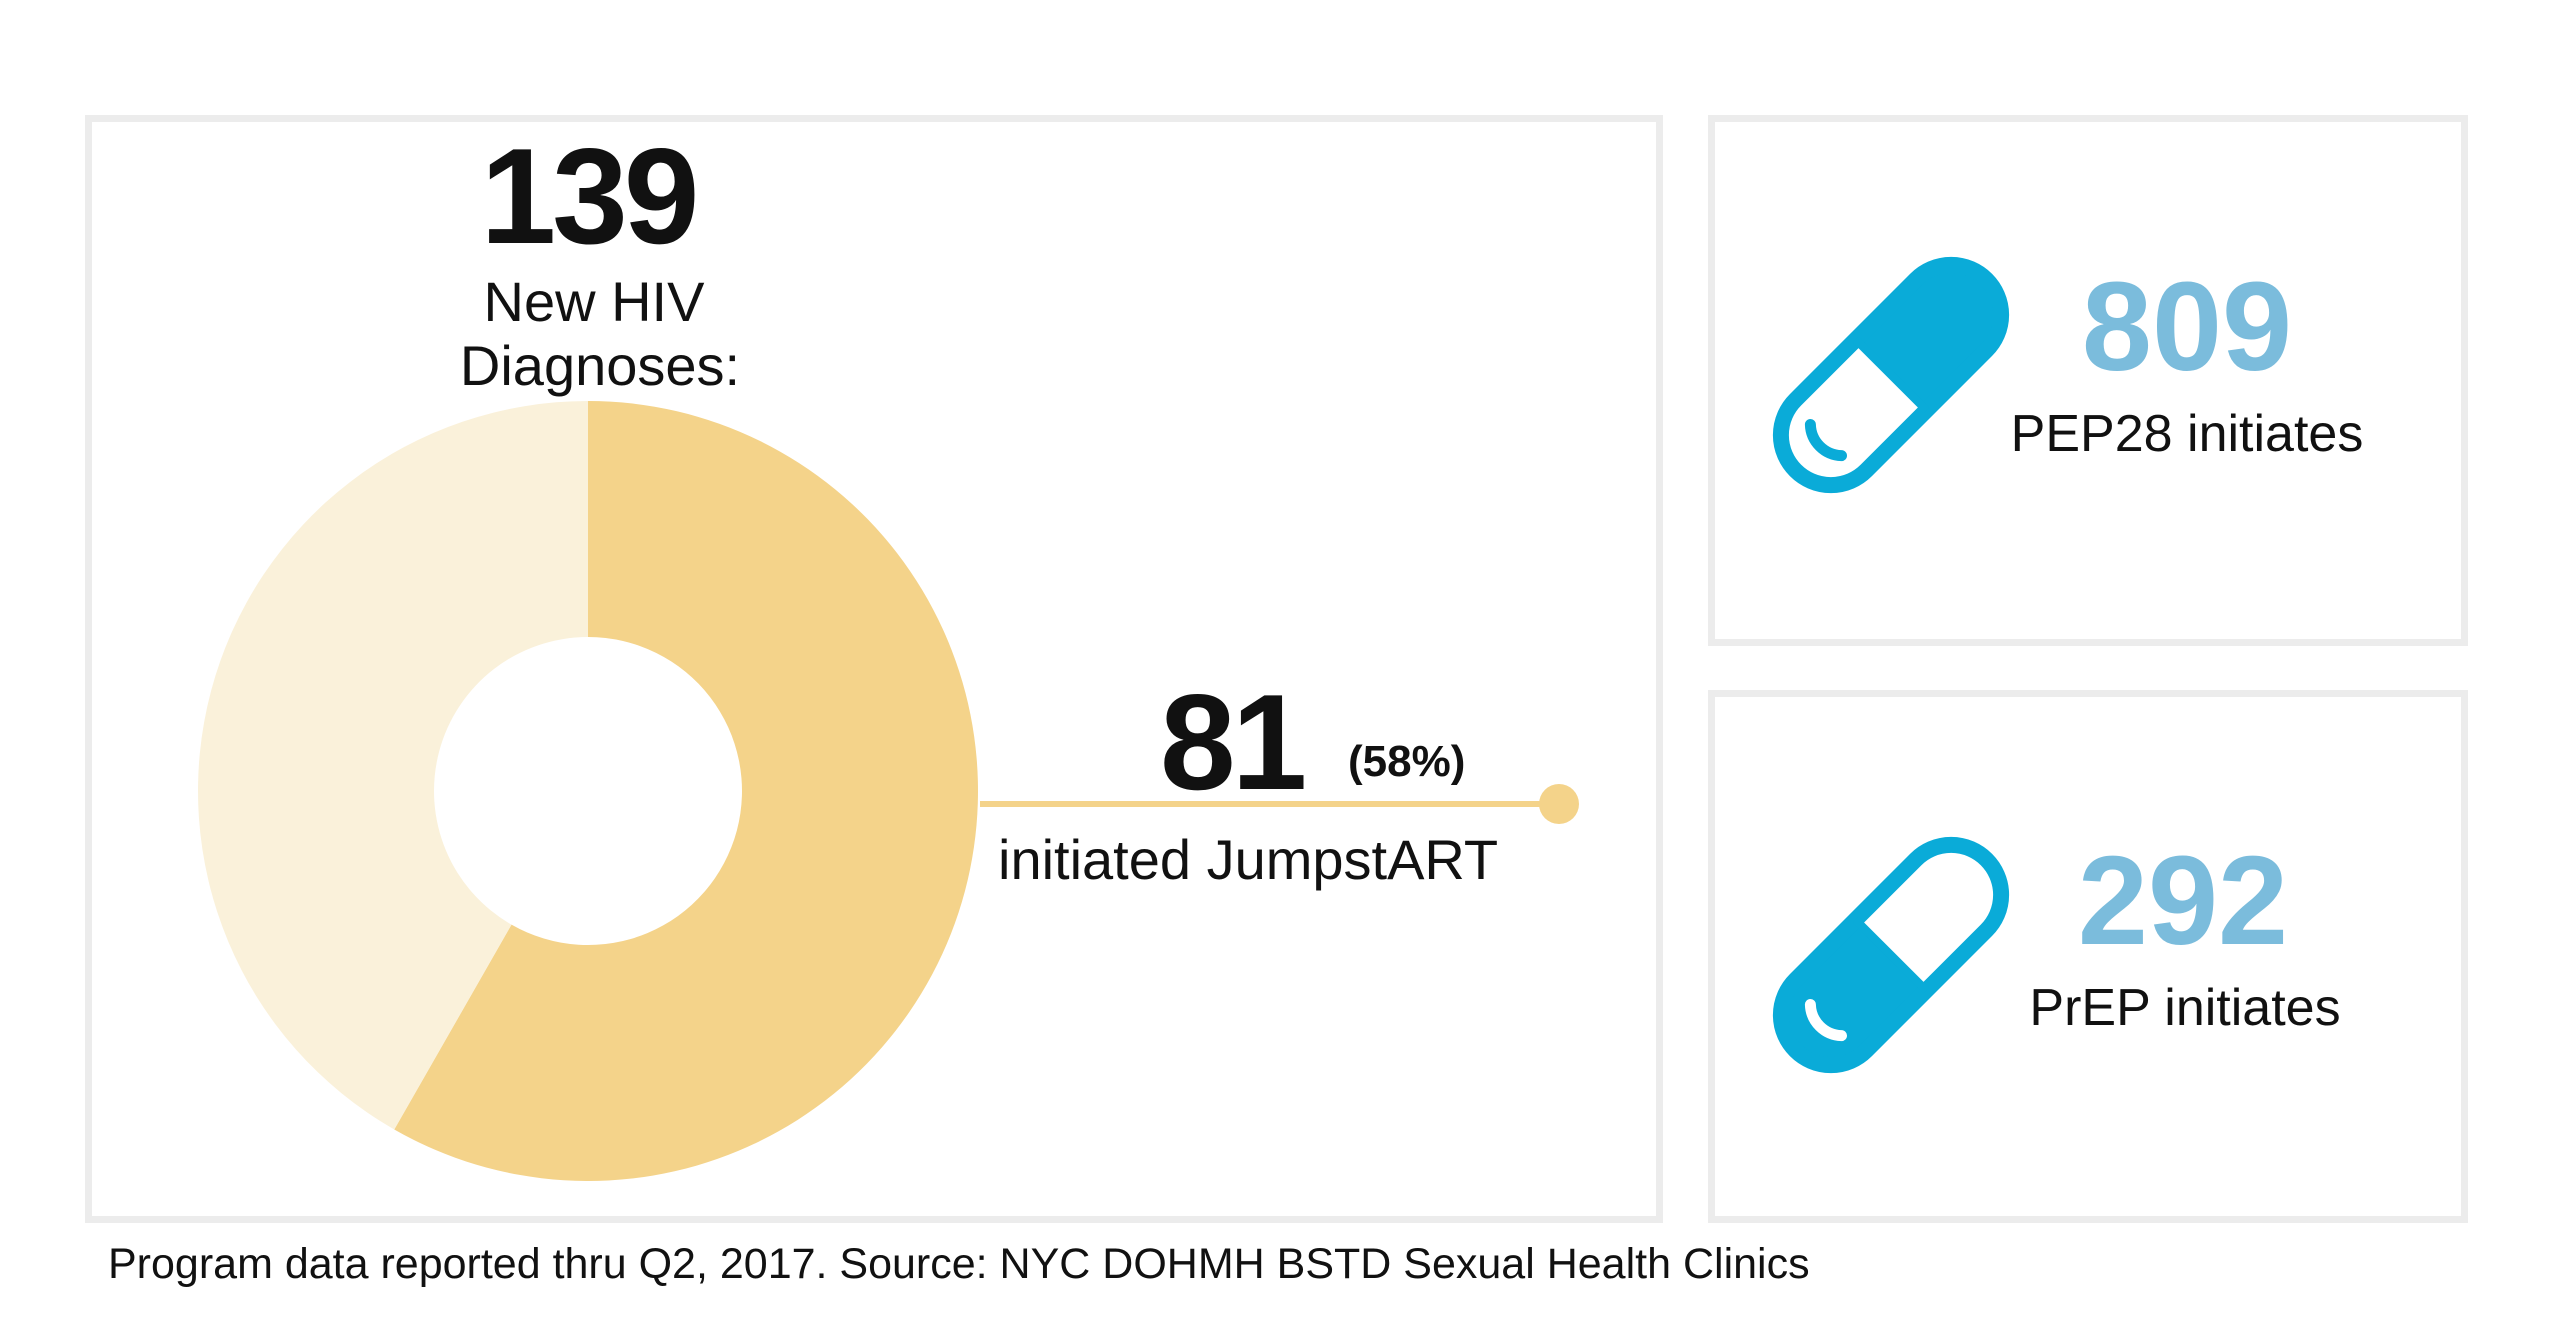 The height and width of the screenshot is (1332, 2560). What do you see at coordinates (1559, 804) in the screenshot?
I see `callout-dot` at bounding box center [1559, 804].